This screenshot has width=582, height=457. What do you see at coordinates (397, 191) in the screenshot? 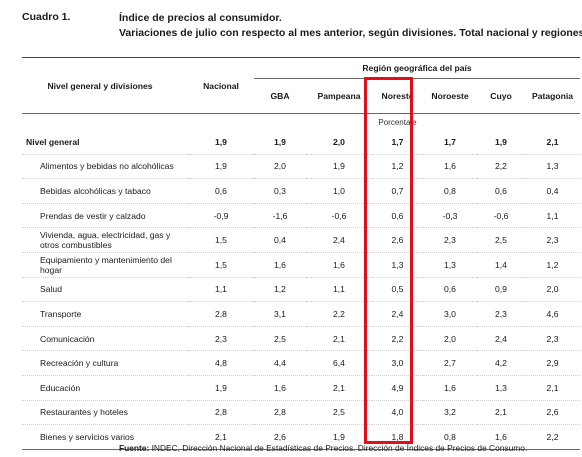
I see `value-cell: 0,7` at bounding box center [397, 191].